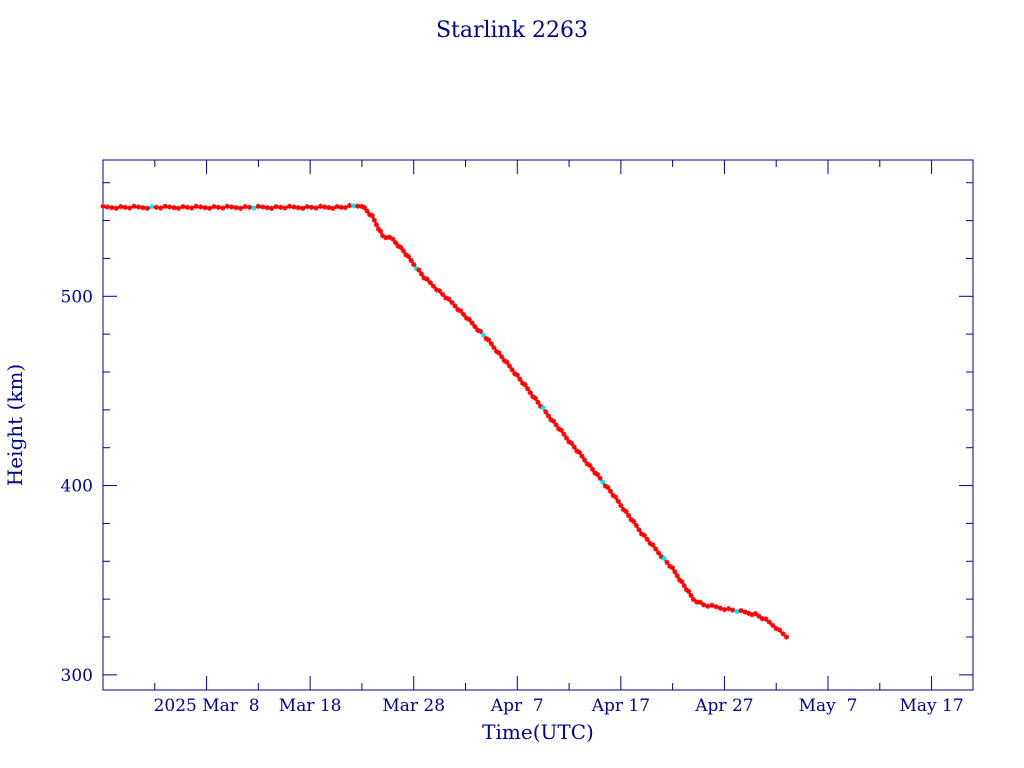 The width and height of the screenshot is (1024, 768). I want to click on chart-title: Starlink 2263, so click(512, 30).